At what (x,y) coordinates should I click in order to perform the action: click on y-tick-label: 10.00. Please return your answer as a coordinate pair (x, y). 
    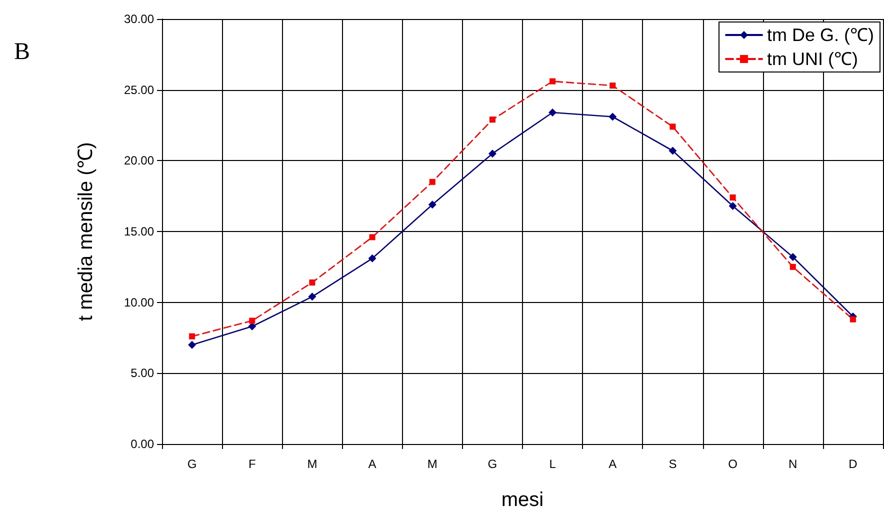
    Looking at the image, I should click on (139, 302).